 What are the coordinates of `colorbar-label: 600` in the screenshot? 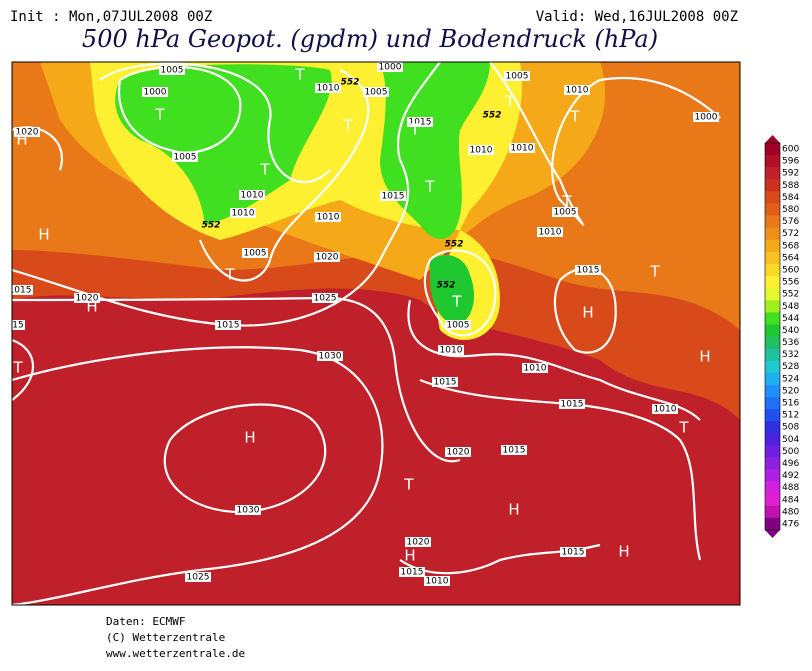 It's located at (790, 150).